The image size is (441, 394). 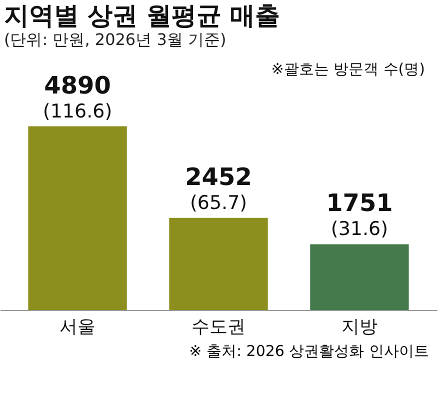 What do you see at coordinates (348, 69) in the screenshot?
I see `text: ※괄호는 방문객 수(명)` at bounding box center [348, 69].